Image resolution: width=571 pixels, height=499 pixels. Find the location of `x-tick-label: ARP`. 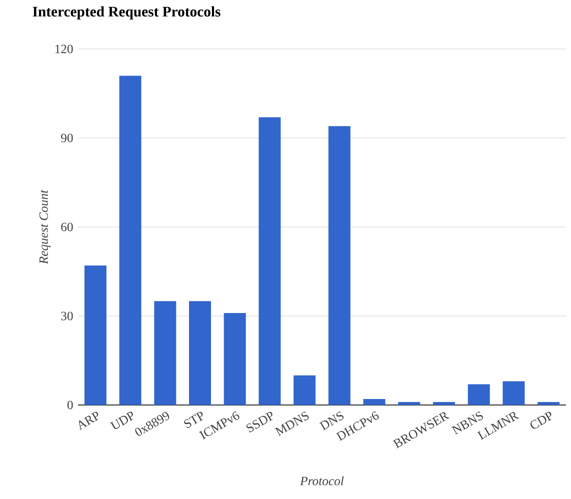

x-tick-label: ARP is located at coordinates (88, 421).